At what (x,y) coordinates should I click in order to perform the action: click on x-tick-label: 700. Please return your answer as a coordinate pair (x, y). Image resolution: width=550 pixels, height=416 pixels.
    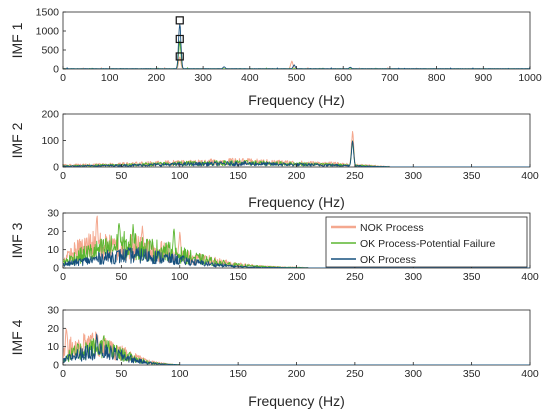
    Looking at the image, I should click on (390, 78).